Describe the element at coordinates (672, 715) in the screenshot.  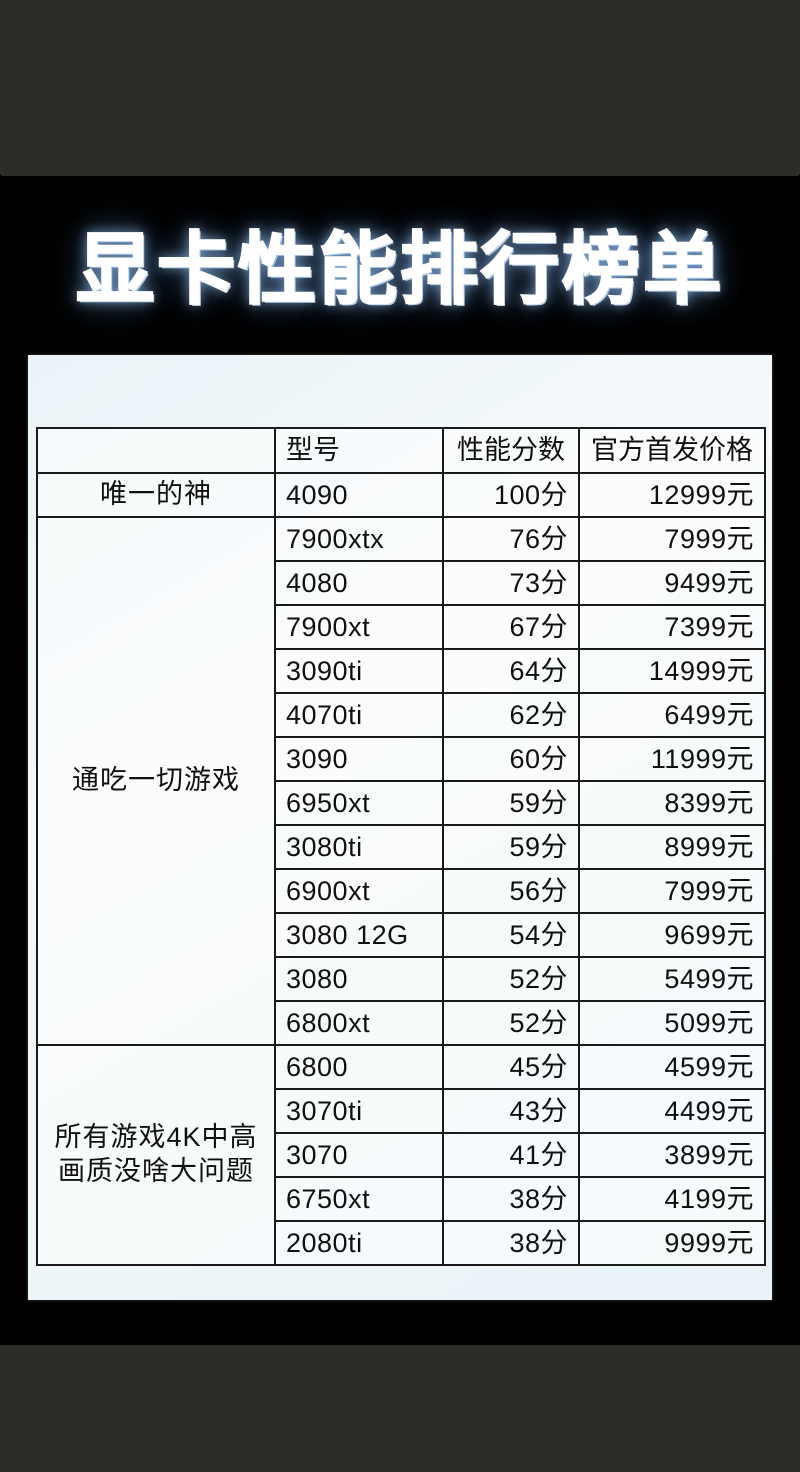
I see `price-cell: 6499元` at that location.